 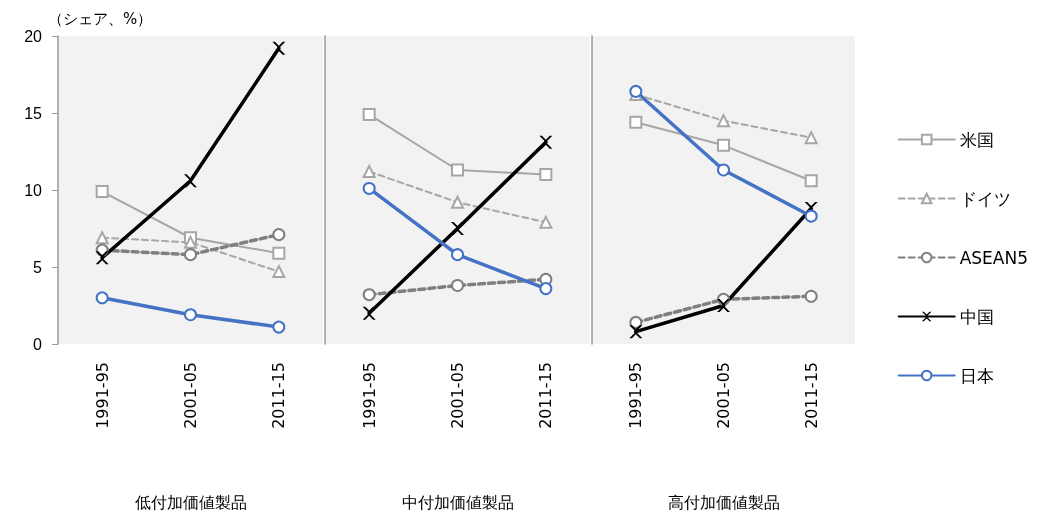 I want to click on legend-label: ASEAN5, so click(x=993, y=257).